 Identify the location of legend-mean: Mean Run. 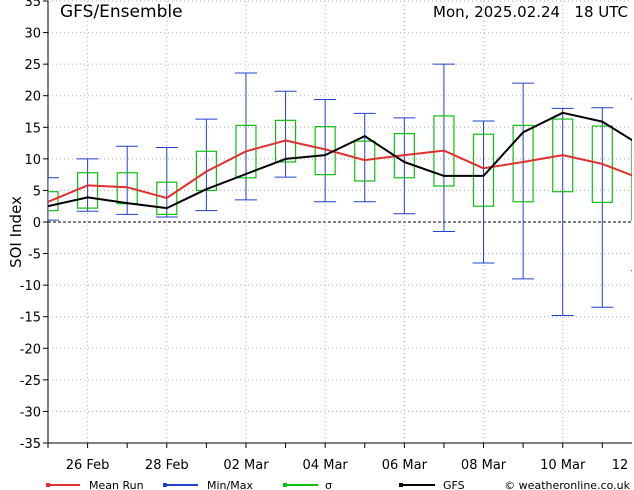
(95, 484).